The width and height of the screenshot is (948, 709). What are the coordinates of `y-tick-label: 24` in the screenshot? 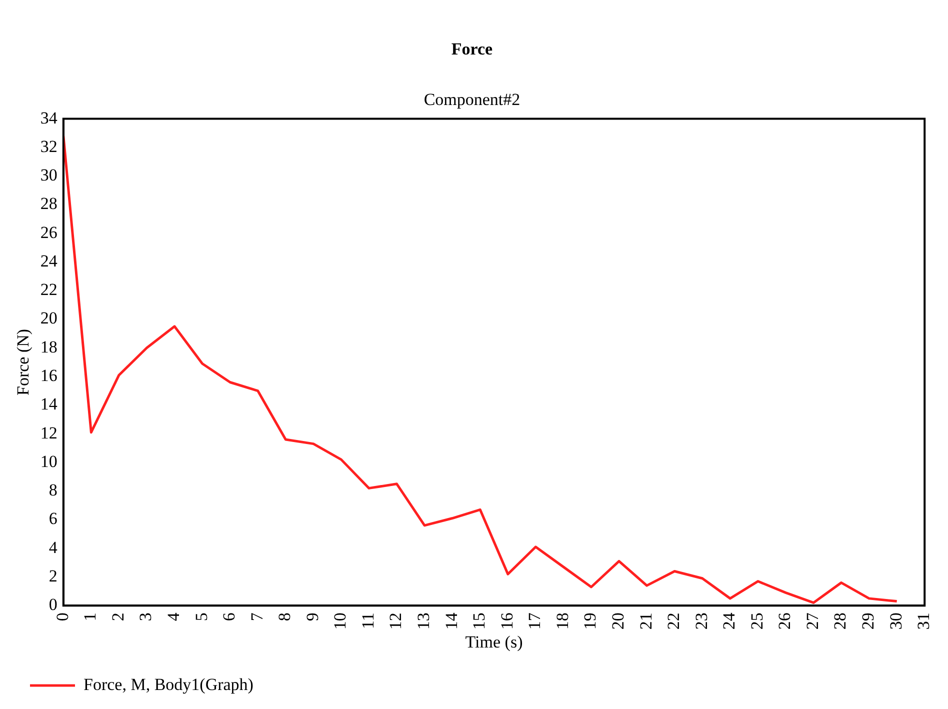 It's located at (49, 260).